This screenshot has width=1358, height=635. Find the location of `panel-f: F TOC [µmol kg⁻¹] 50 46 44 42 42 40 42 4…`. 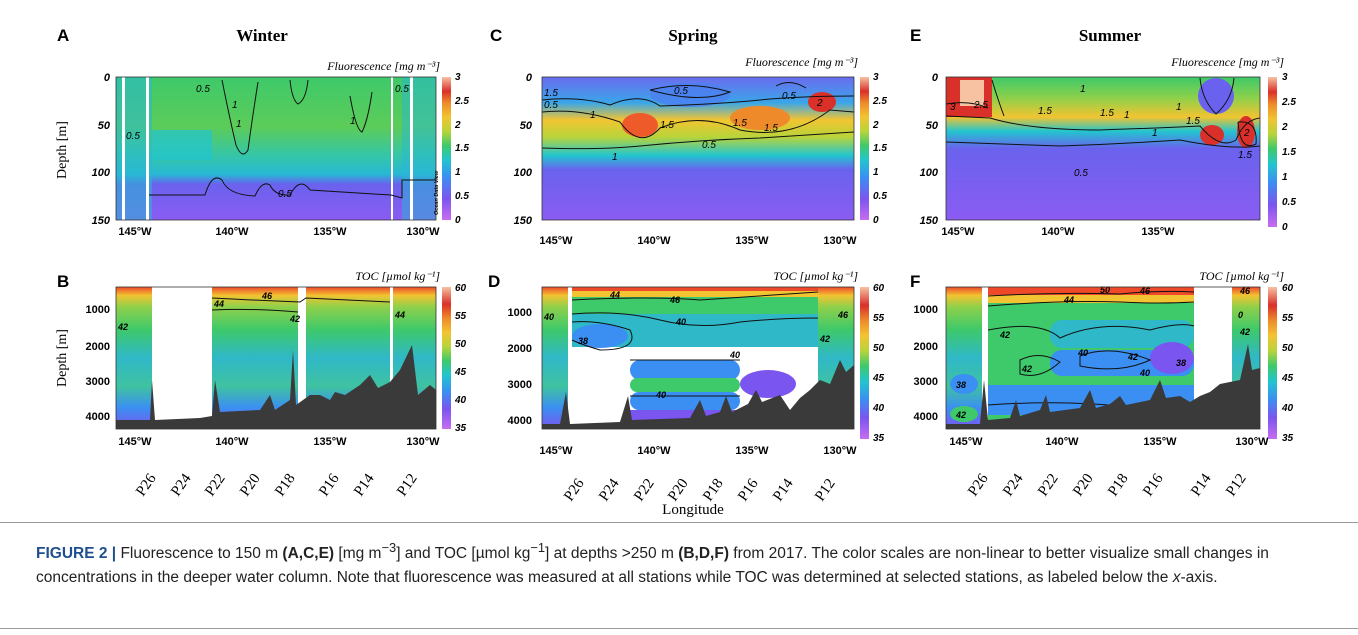

panel-f: F TOC [µmol kg⁻¹] 50 46 44 42 42 40 42 4… is located at coordinates (1102, 384).